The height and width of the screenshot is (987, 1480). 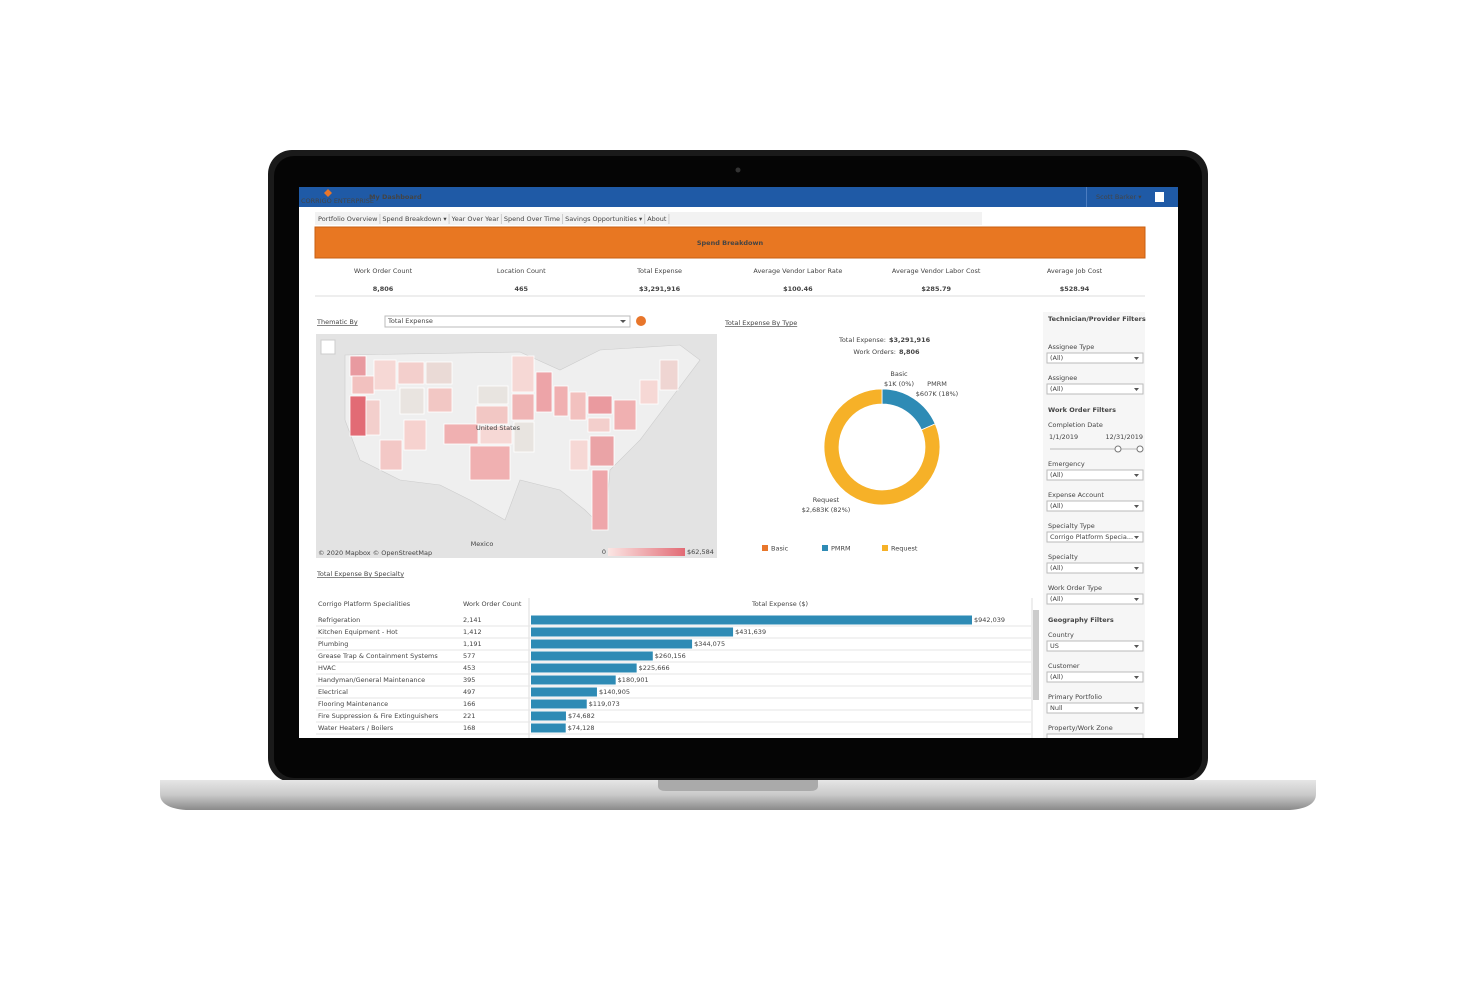 I want to click on kpi-value: 465, so click(x=522, y=289).